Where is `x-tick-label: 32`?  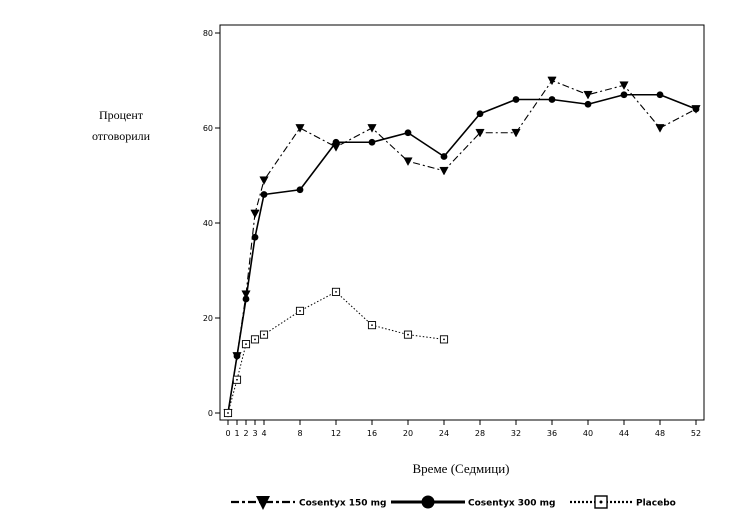
x-tick-label: 32 is located at coordinates (516, 433).